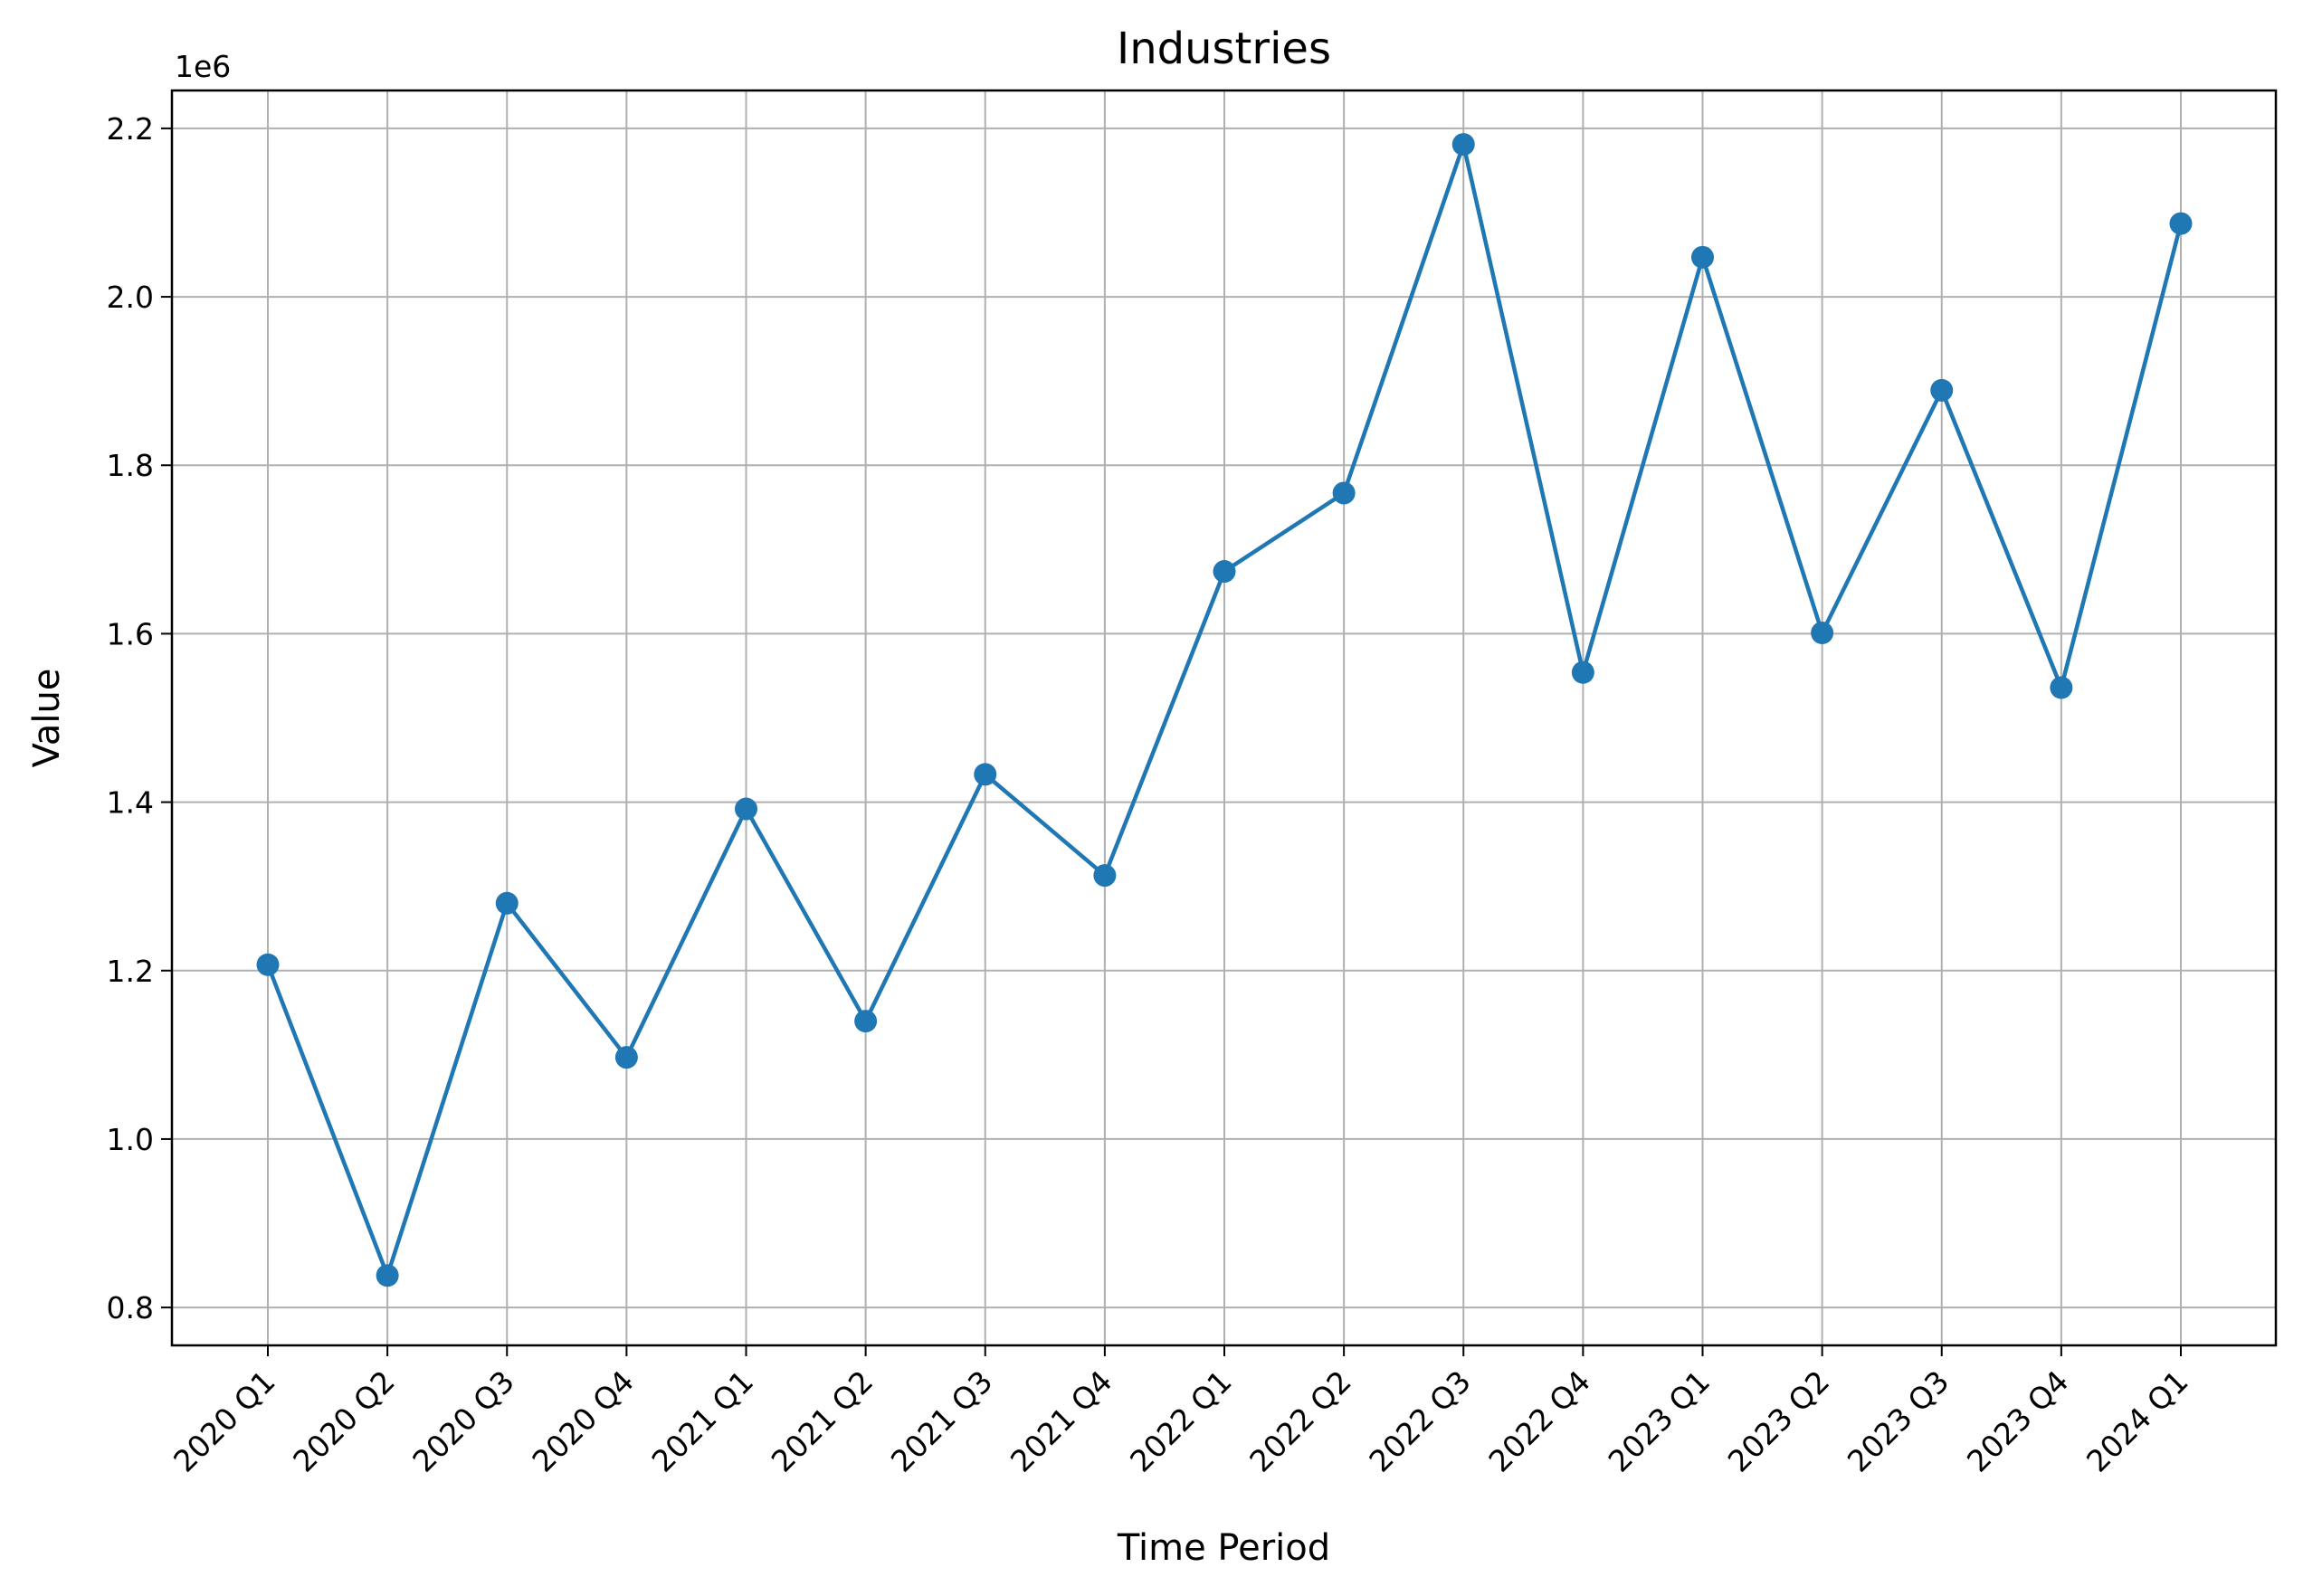 This screenshot has width=2303, height=1596. What do you see at coordinates (224, 1421) in the screenshot?
I see `x-tick-label: 2020 Q1` at bounding box center [224, 1421].